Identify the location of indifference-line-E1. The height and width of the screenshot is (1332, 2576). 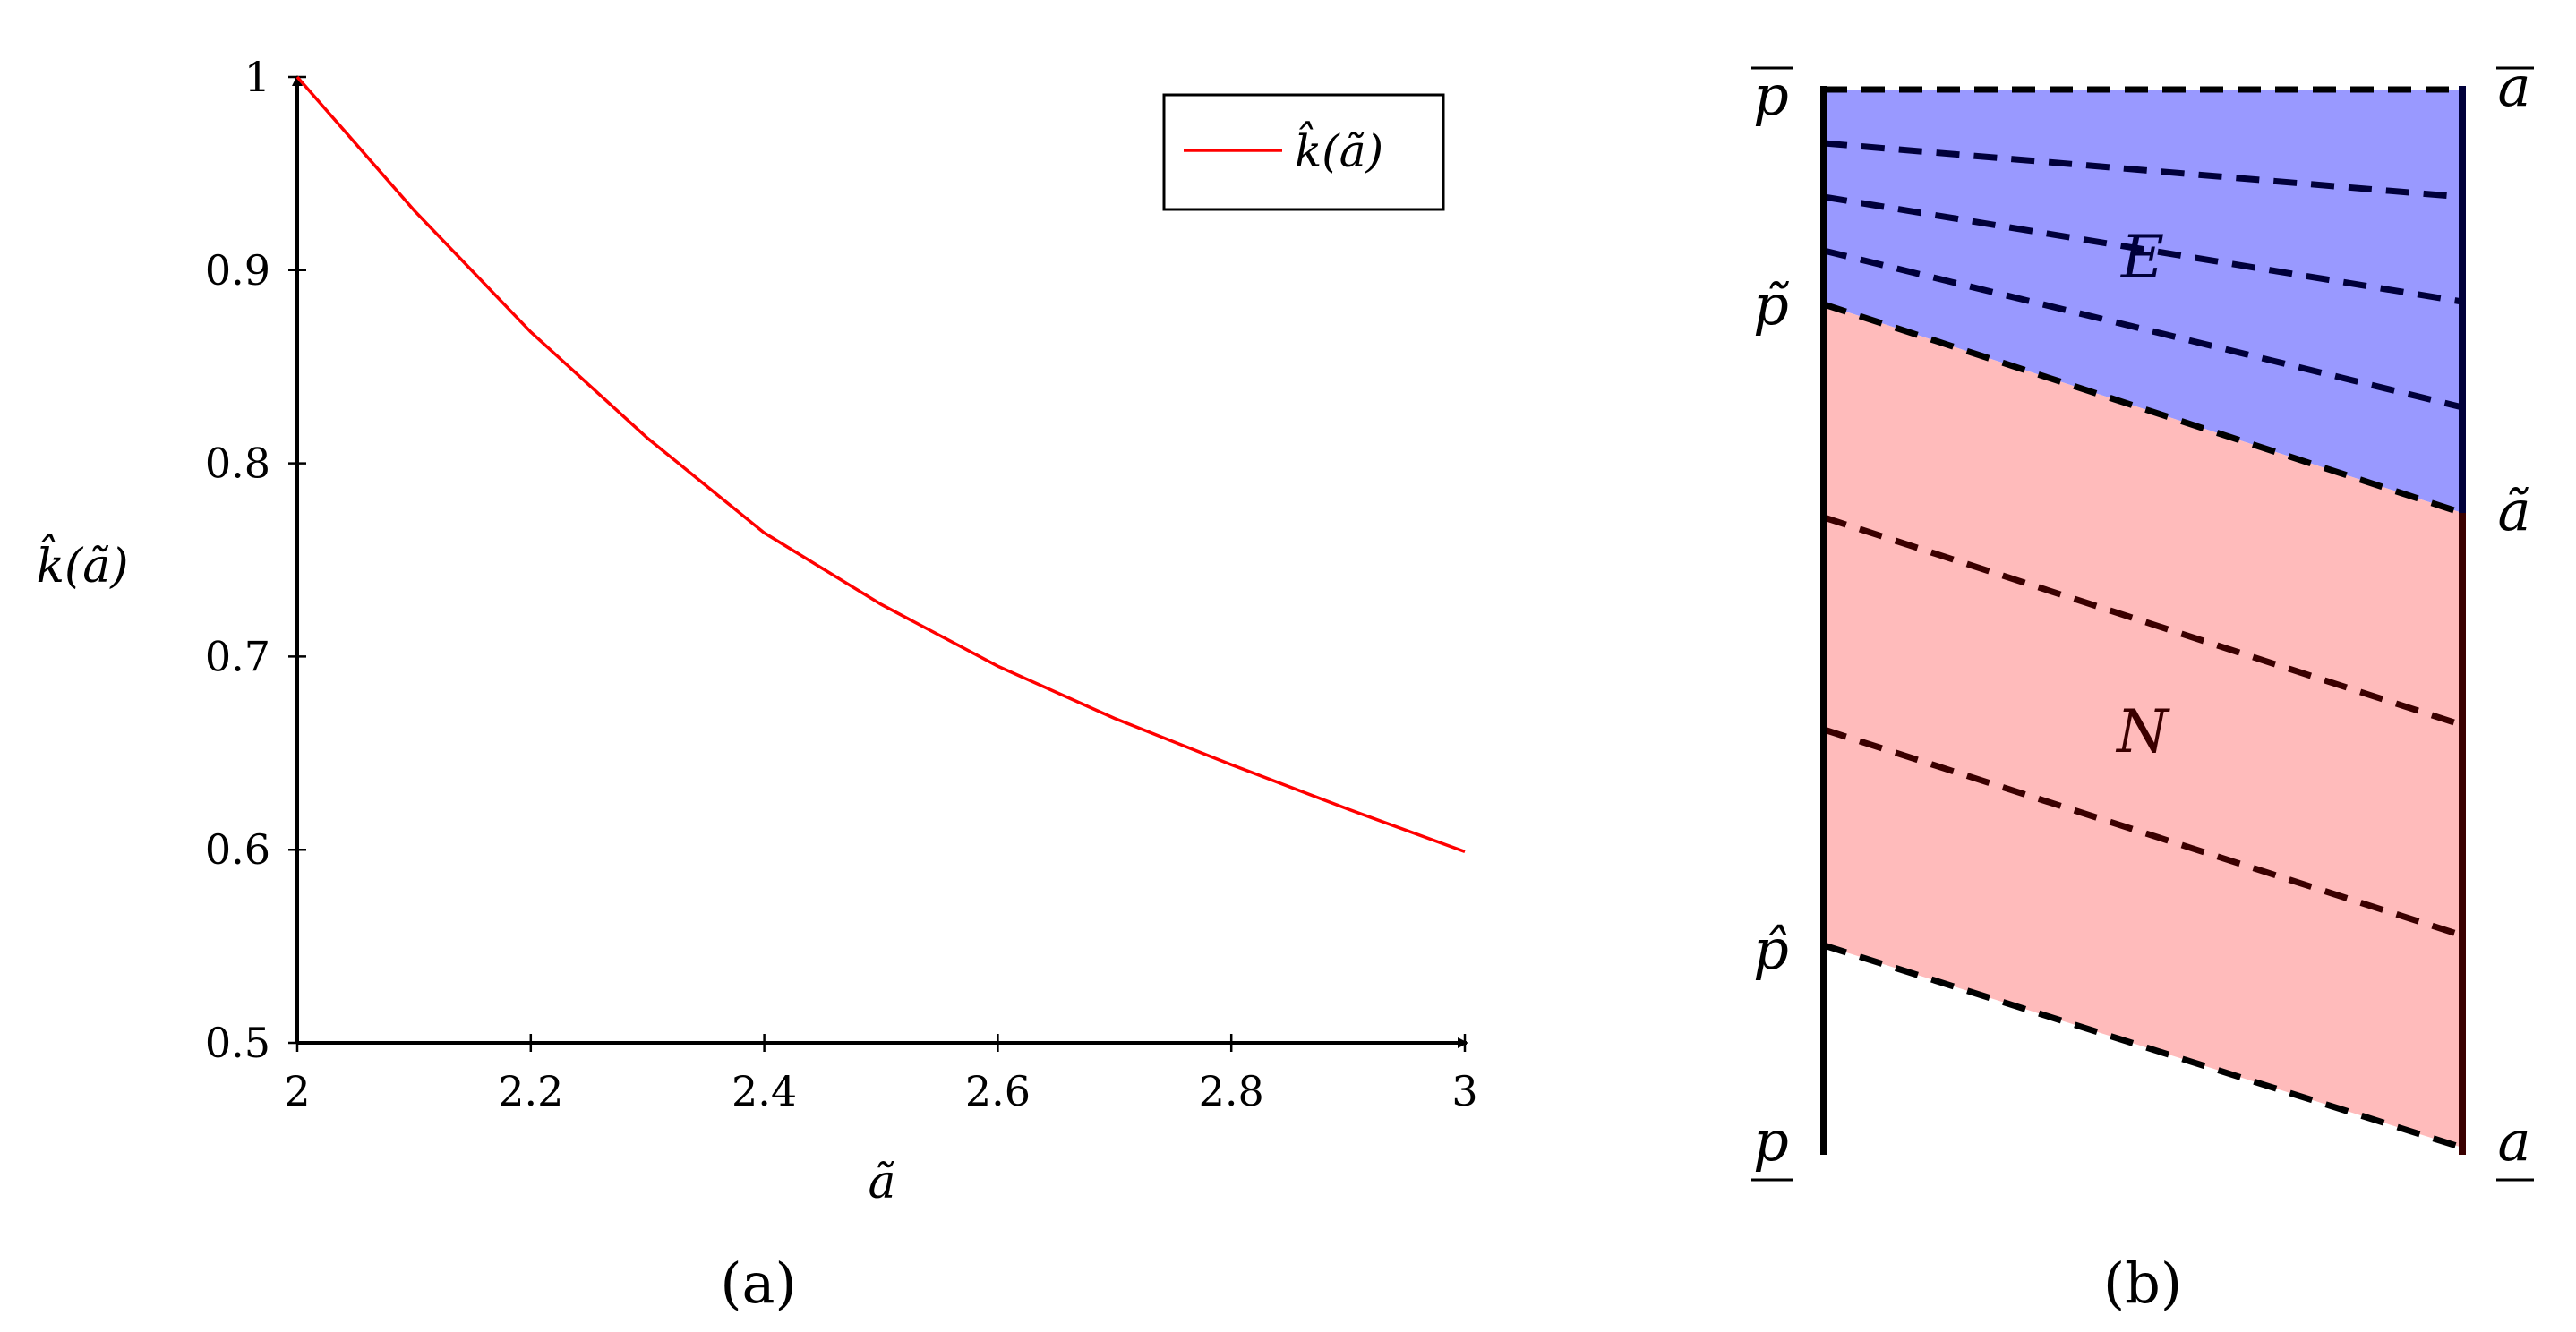
(2143, 170).